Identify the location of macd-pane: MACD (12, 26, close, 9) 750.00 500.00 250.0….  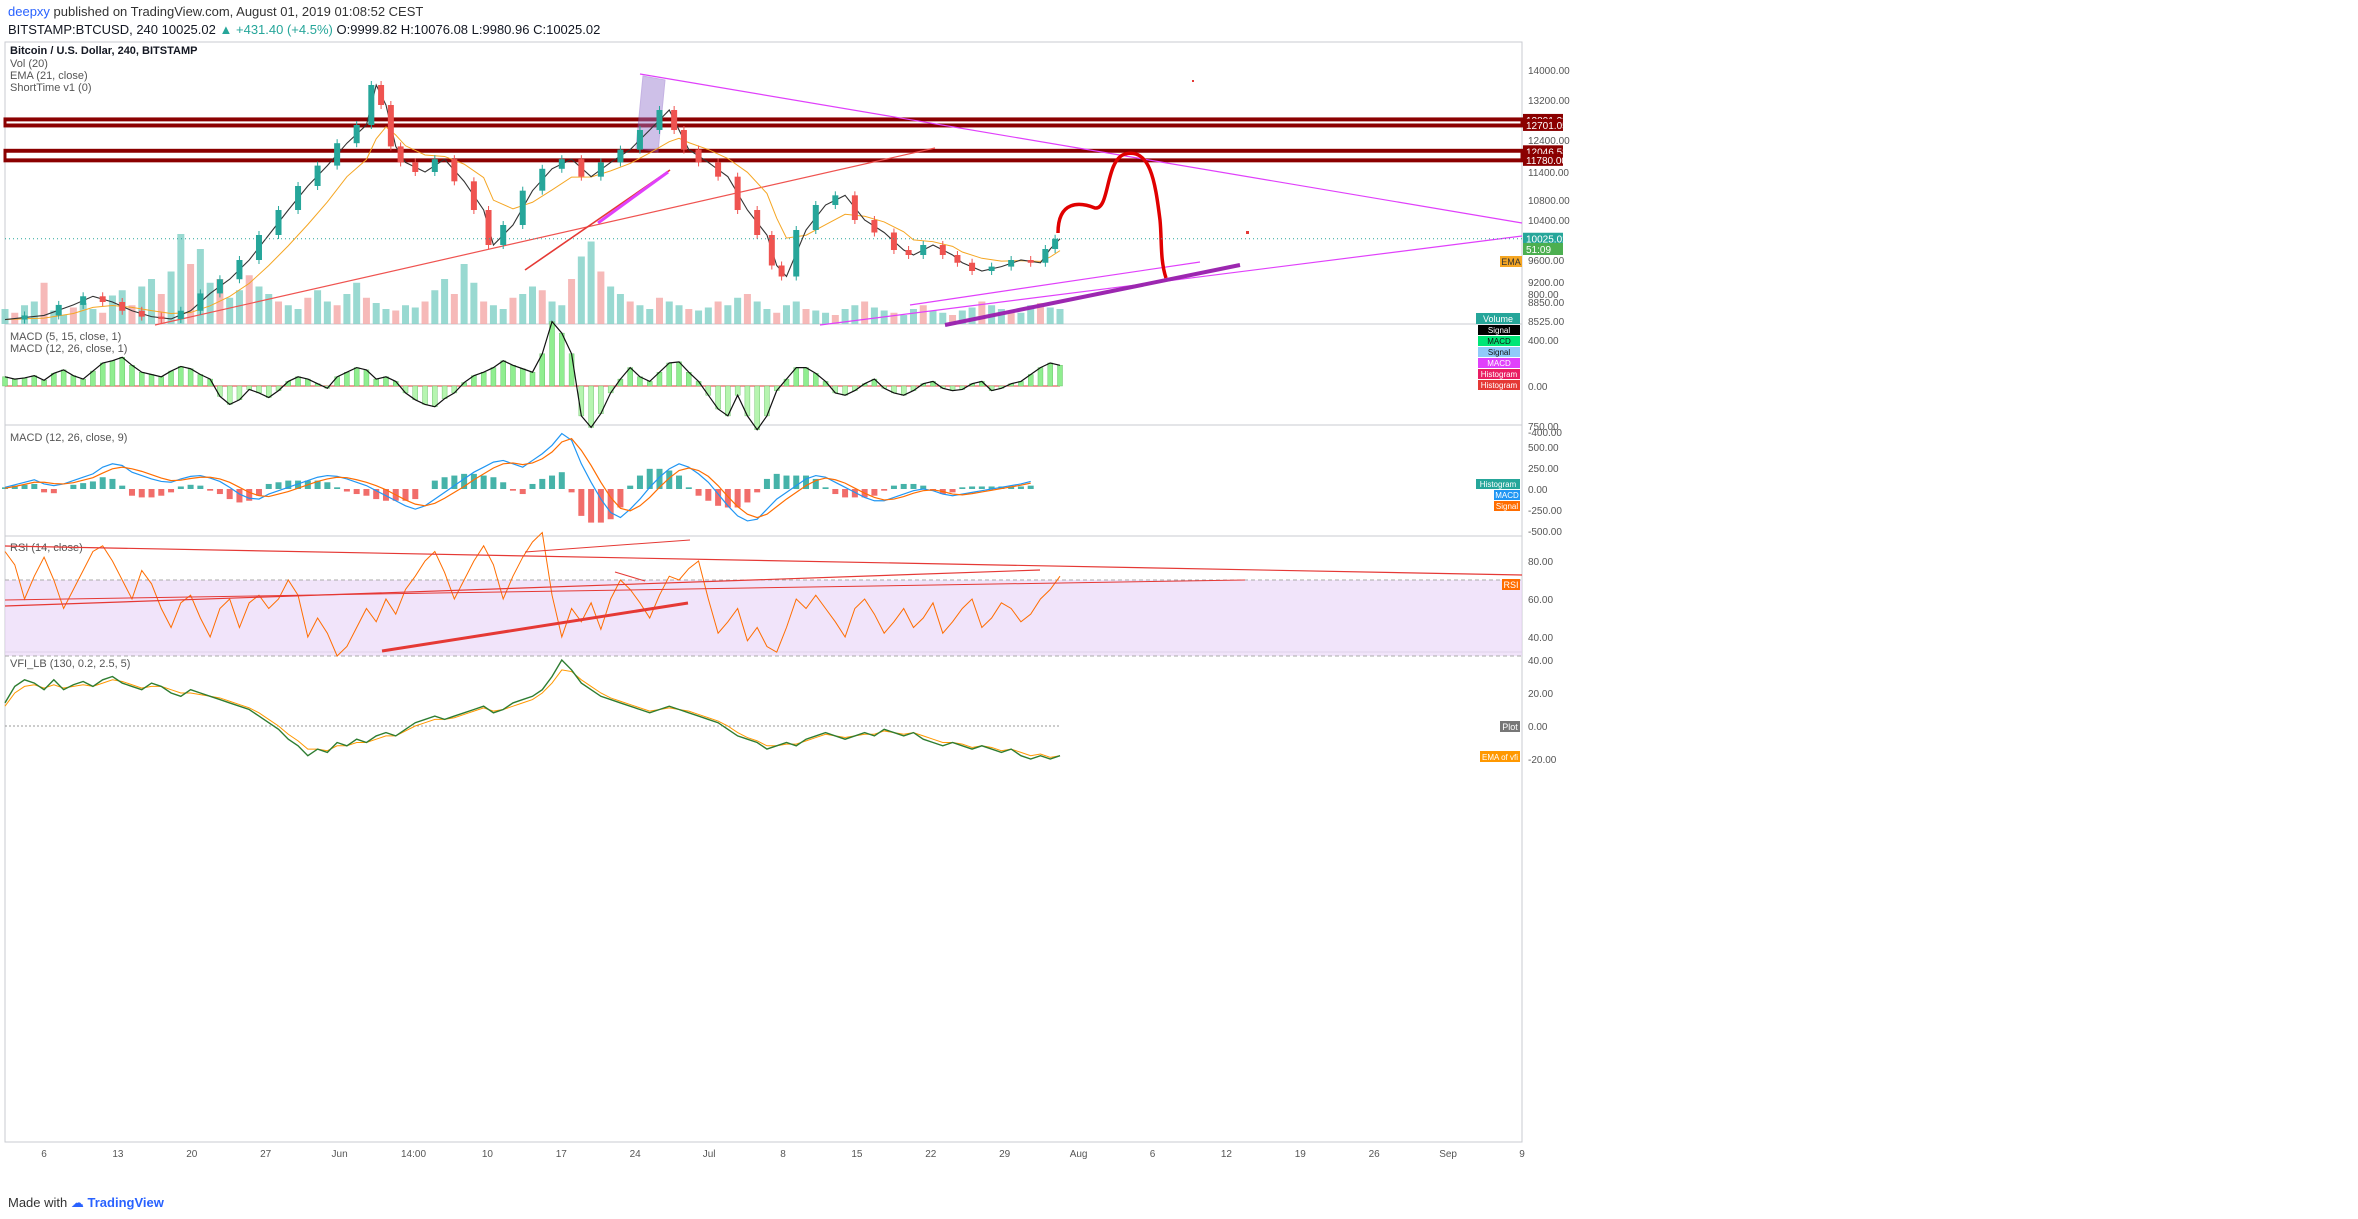
(782, 480).